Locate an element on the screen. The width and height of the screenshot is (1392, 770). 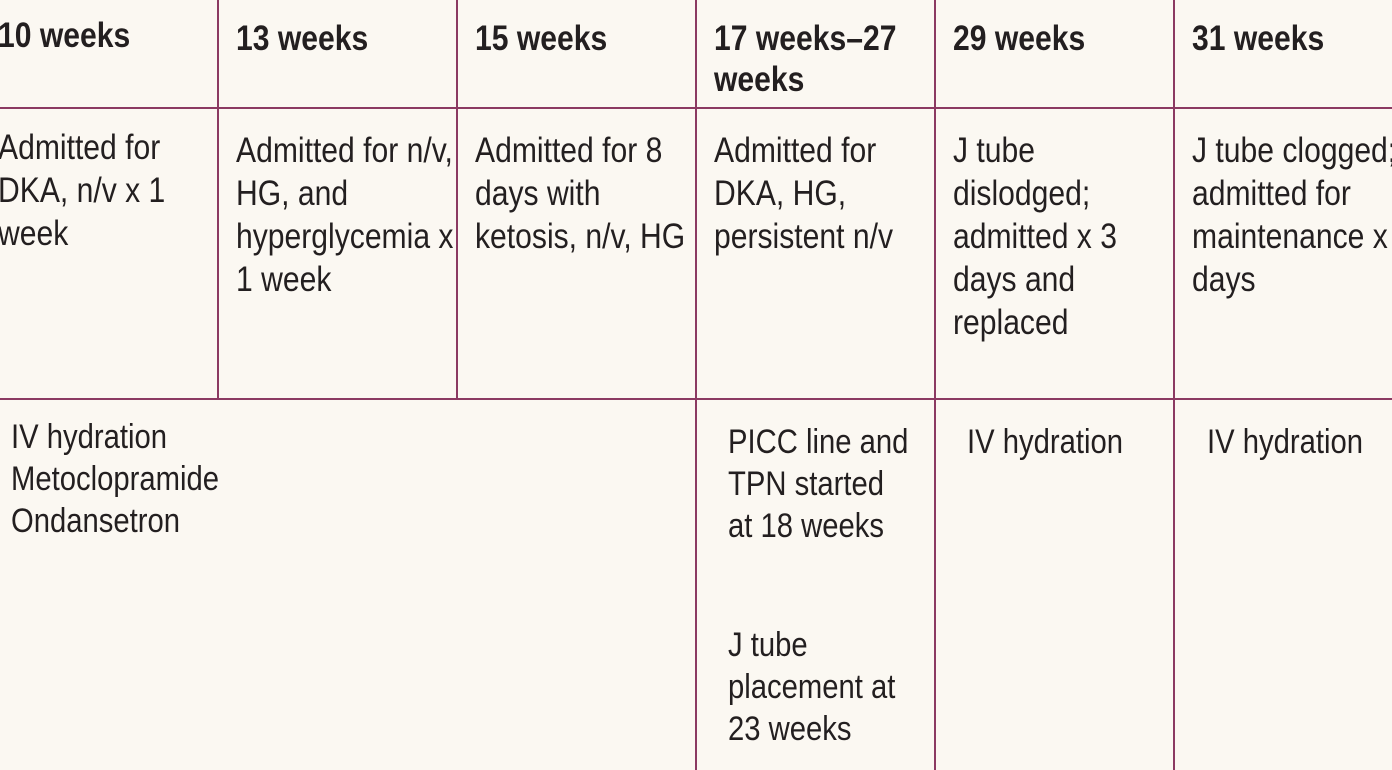
header-29-weeks: 29 weeks is located at coordinates (1019, 38).